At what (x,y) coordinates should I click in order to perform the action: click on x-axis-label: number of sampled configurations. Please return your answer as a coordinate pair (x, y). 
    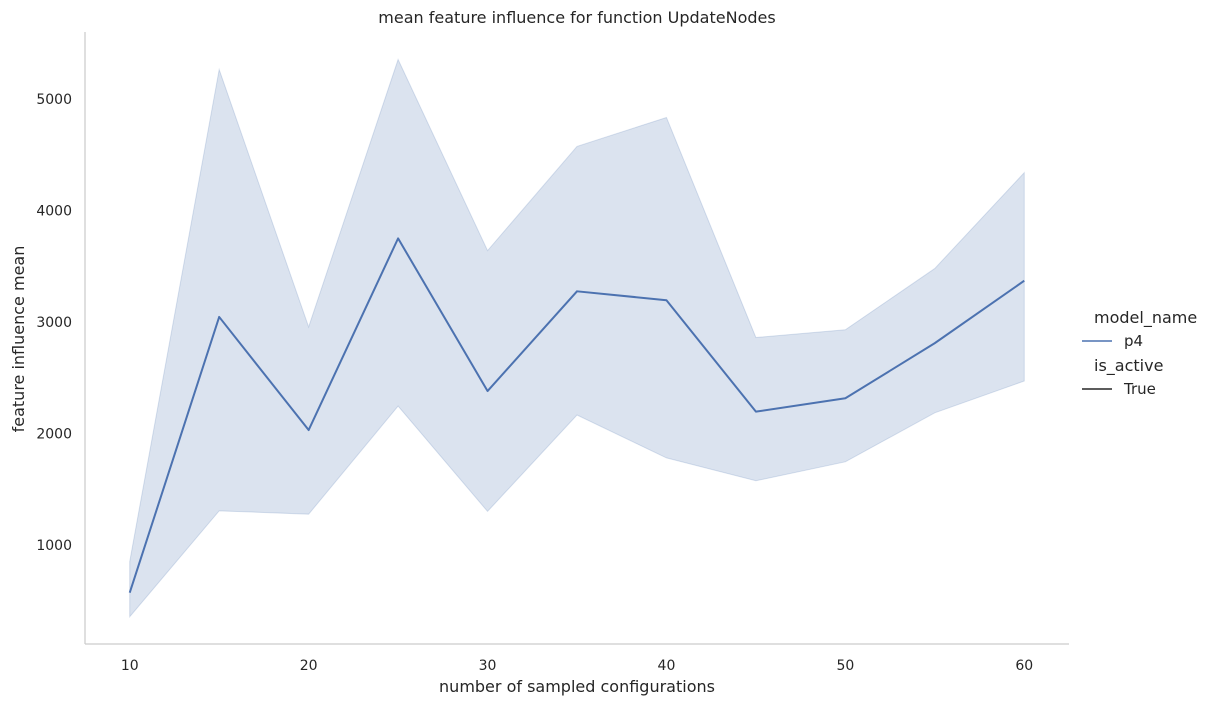
    Looking at the image, I should click on (577, 686).